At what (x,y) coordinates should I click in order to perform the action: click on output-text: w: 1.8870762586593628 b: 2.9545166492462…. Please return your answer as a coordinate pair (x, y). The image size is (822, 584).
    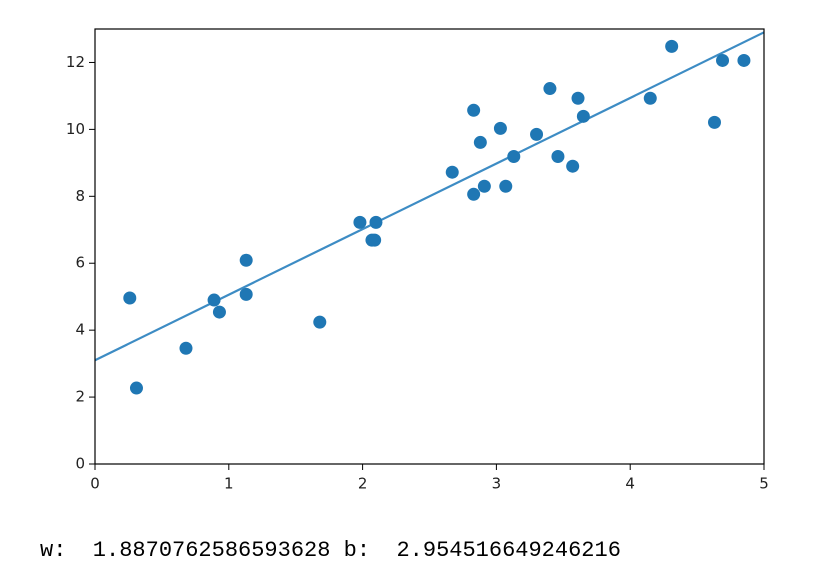
    Looking at the image, I should click on (330, 550).